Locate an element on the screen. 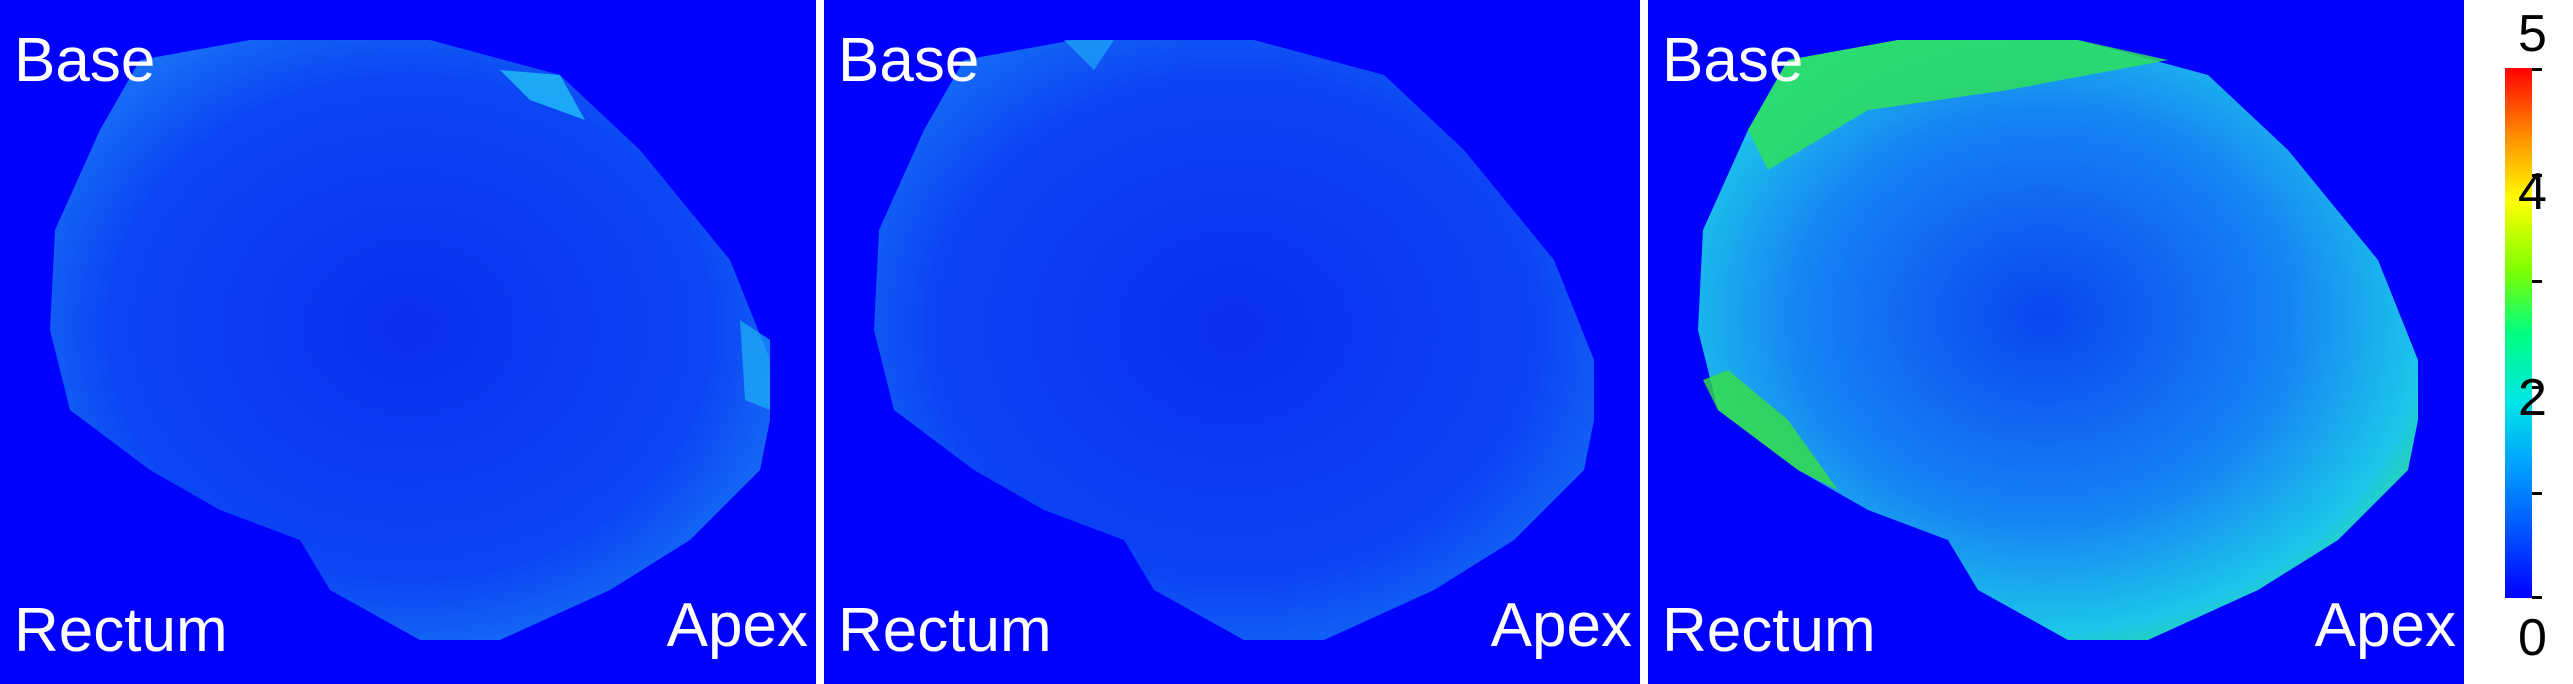 Image resolution: width=2573 pixels, height=684 pixels. colorbar: 5 4 2 0 is located at coordinates (2521, 342).